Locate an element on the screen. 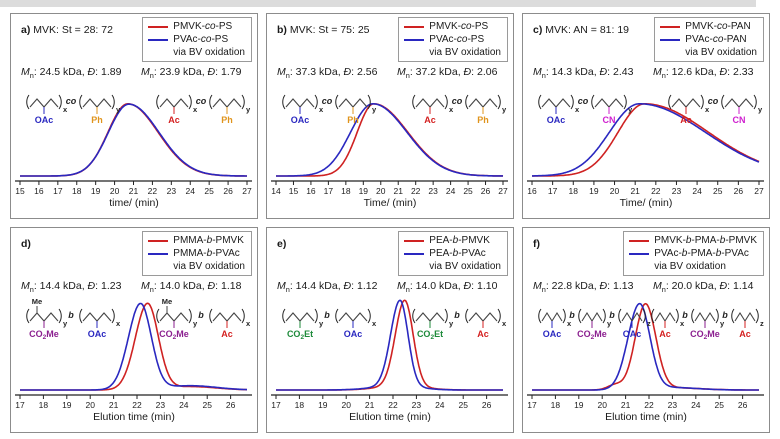 Image resolution: width=780 pixels, height=439 pixels. panel-title: c) MVK: AN = 81: 19 is located at coordinates (581, 30).